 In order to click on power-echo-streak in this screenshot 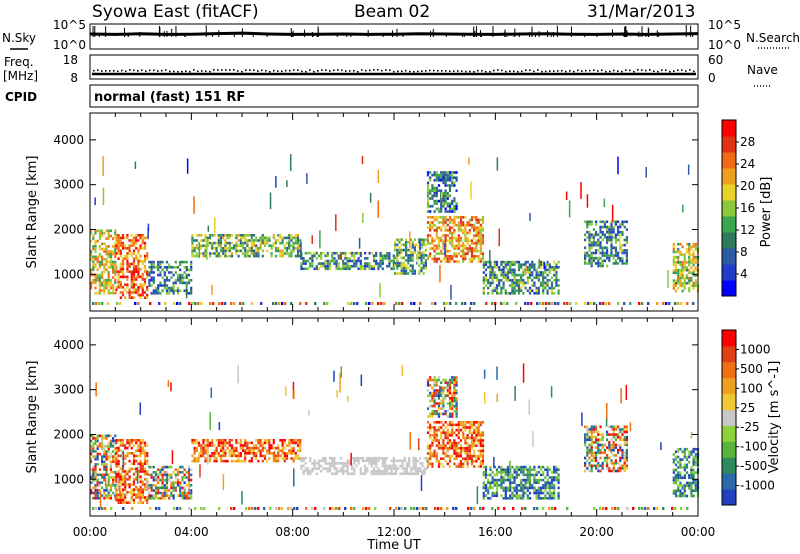, I will do `click(363, 218)`.